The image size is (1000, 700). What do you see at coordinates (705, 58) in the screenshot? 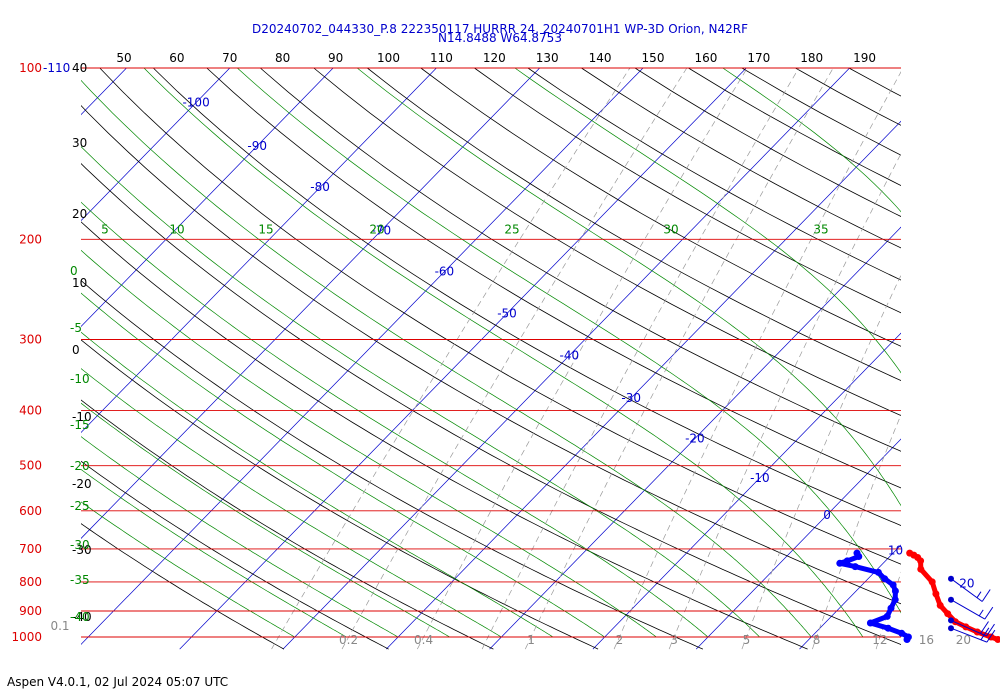
I see `top-theta-label: 160` at bounding box center [705, 58].